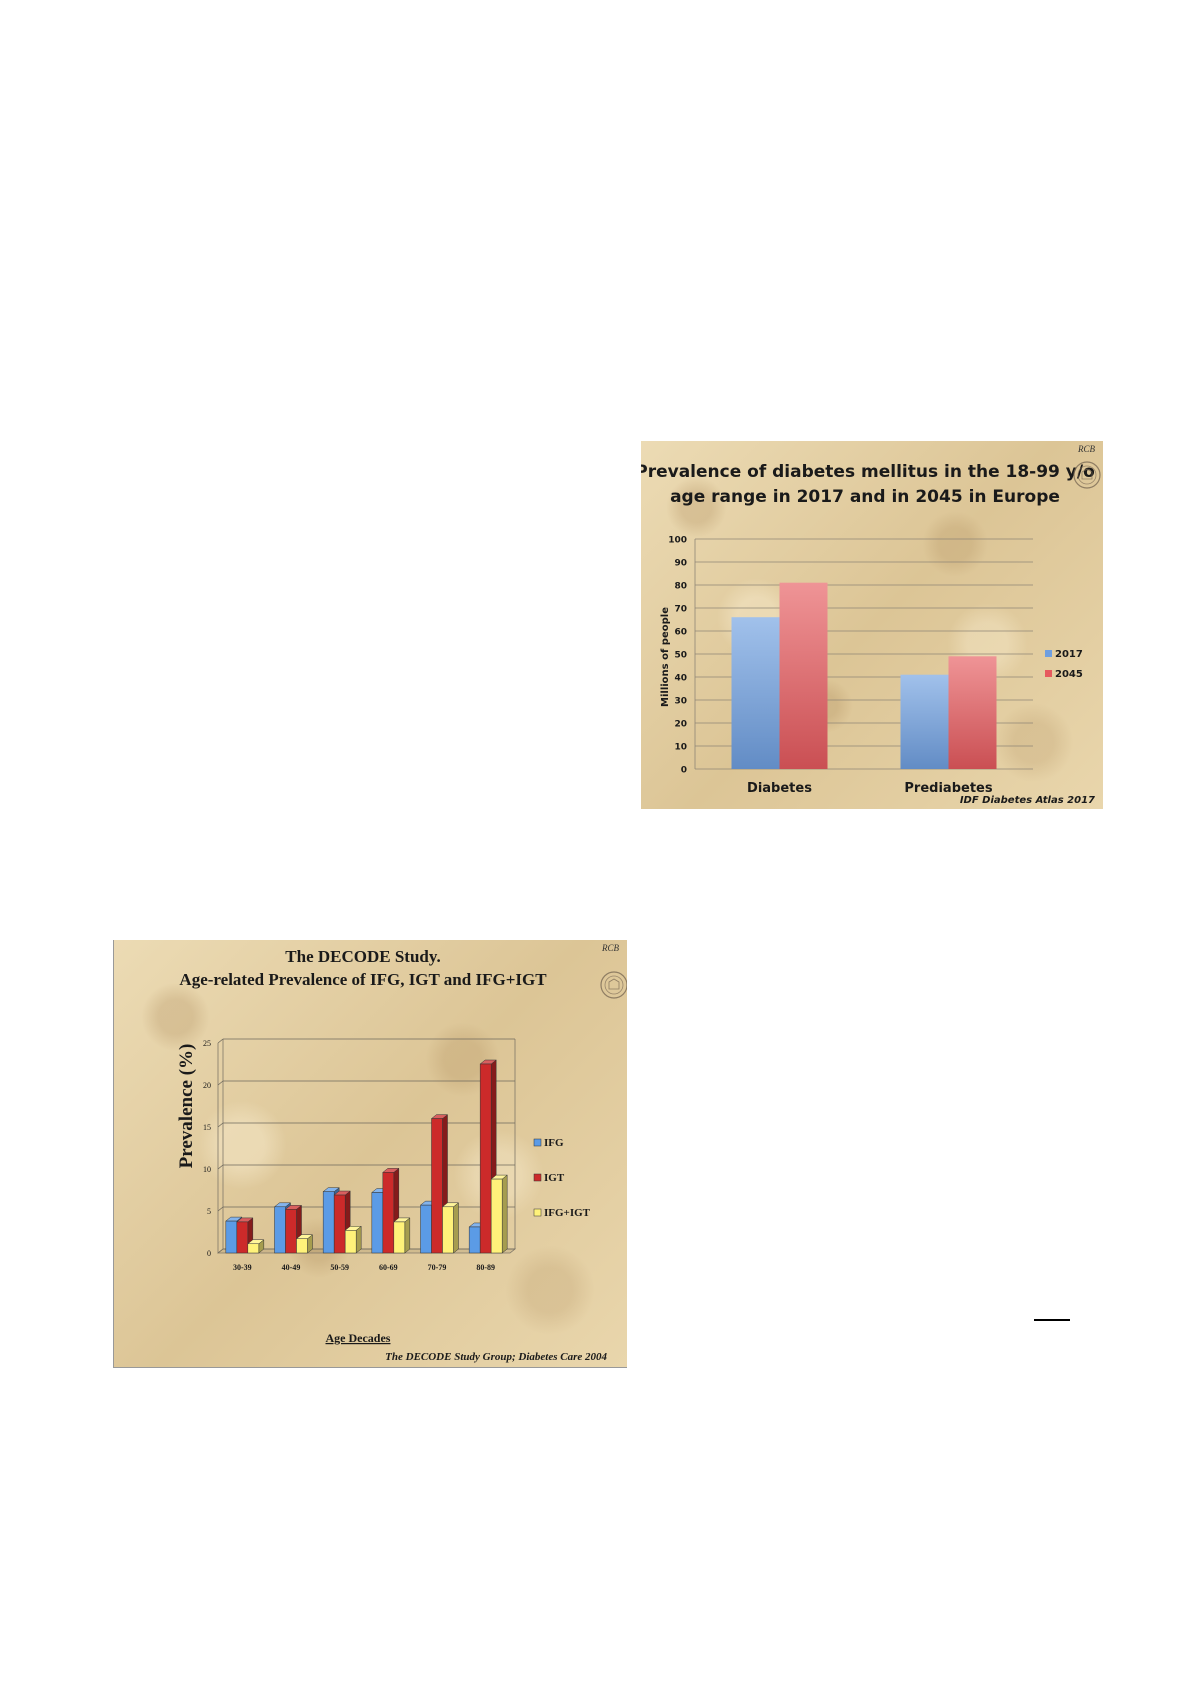 The image size is (1191, 1684). I want to click on y-tick-label: 90, so click(680, 564).